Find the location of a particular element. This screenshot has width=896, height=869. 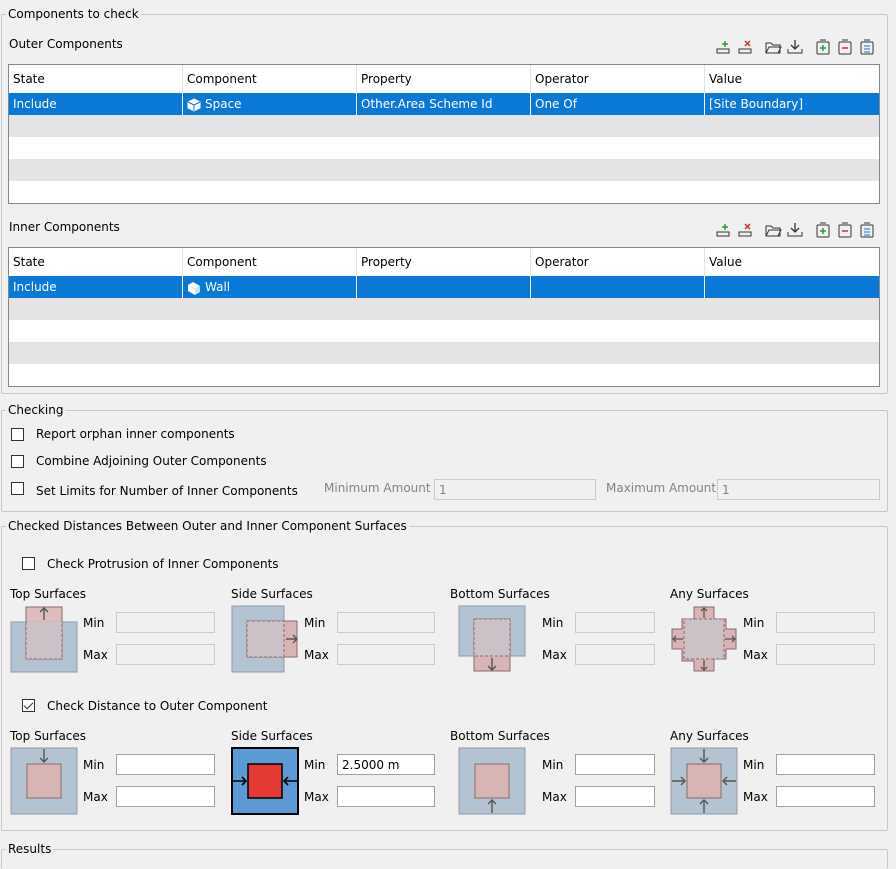

report-orphan-checkbox is located at coordinates (17, 434).